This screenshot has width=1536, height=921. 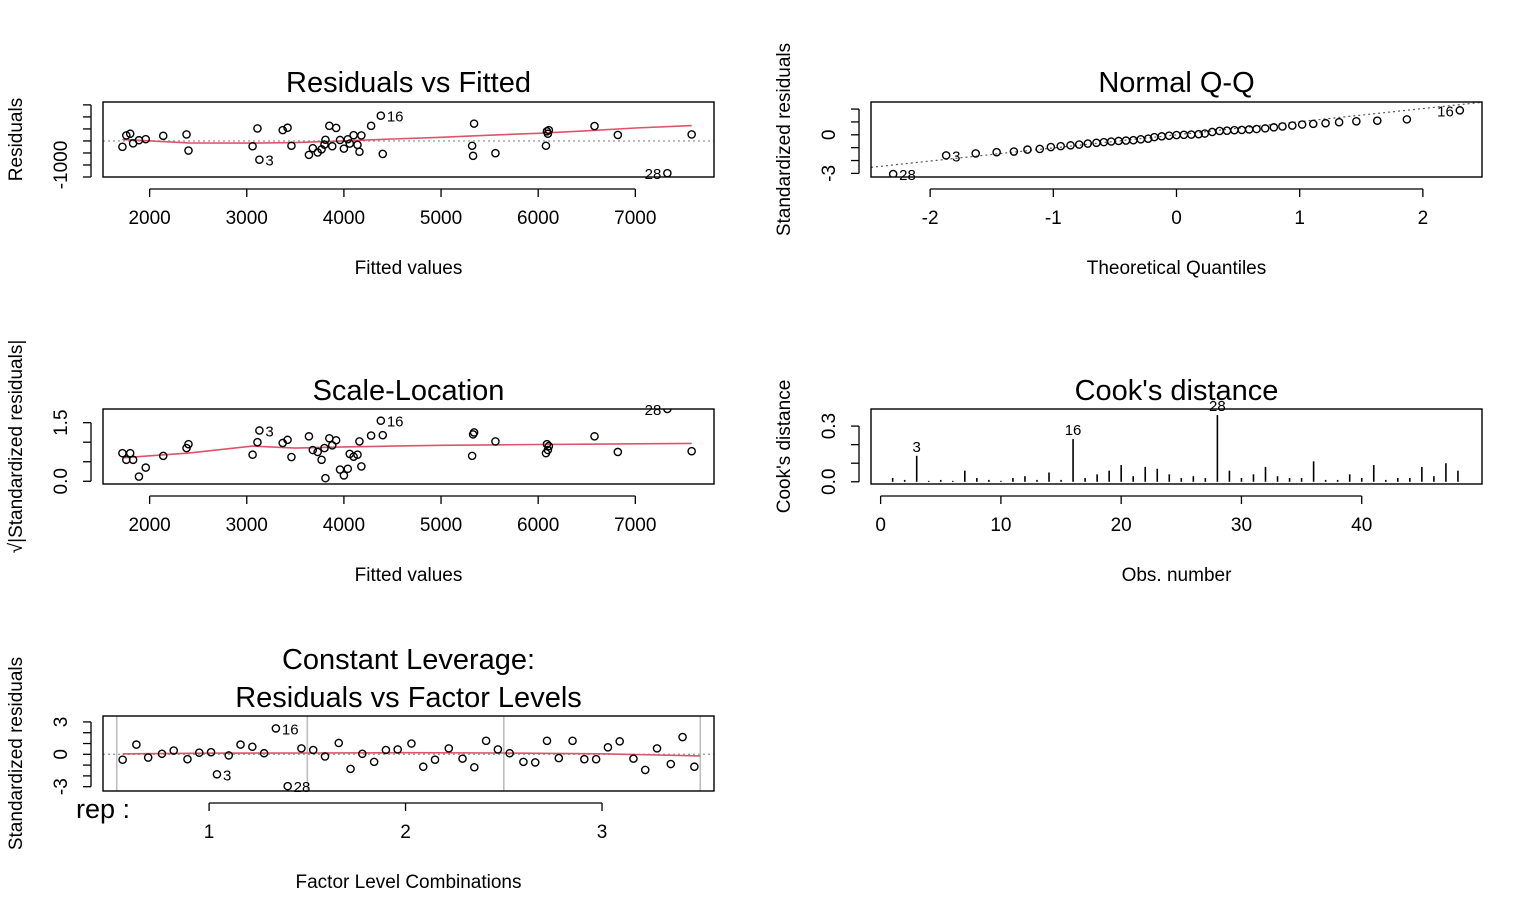 What do you see at coordinates (16, 447) in the screenshot?
I see `y-axis-label: √|Standardized residuals|` at bounding box center [16, 447].